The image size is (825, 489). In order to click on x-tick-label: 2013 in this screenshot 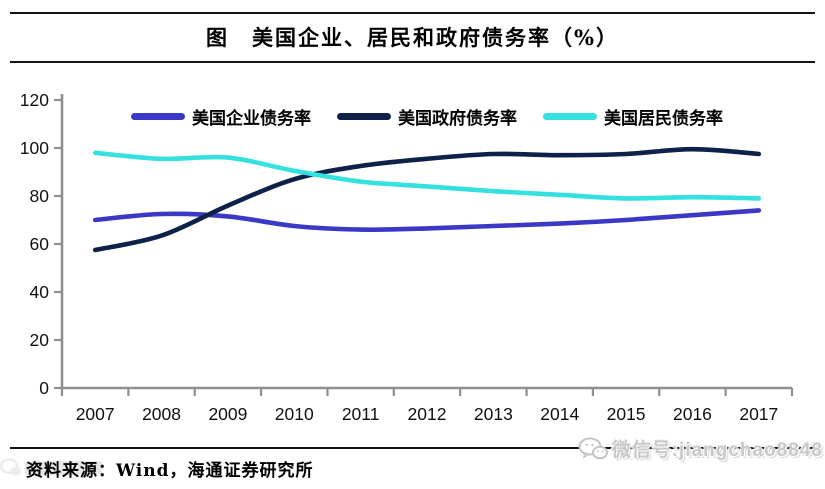, I will do `click(493, 414)`.